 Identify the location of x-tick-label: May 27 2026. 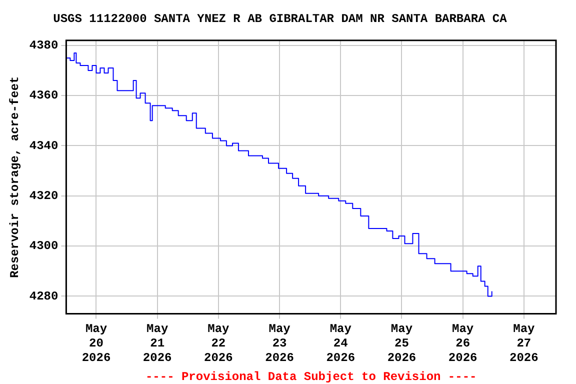
(524, 343).